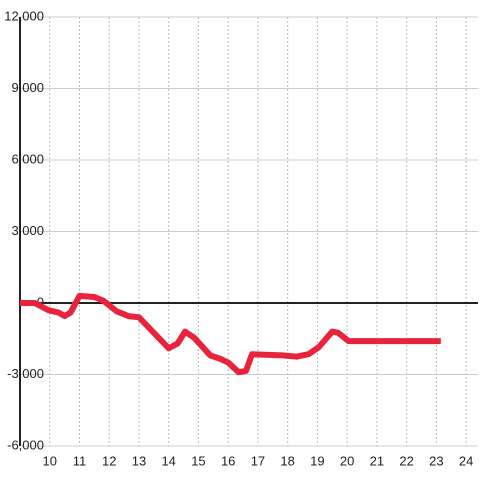 This screenshot has width=480, height=480. Describe the element at coordinates (50, 460) in the screenshot. I see `x-tick-label: 10` at that location.